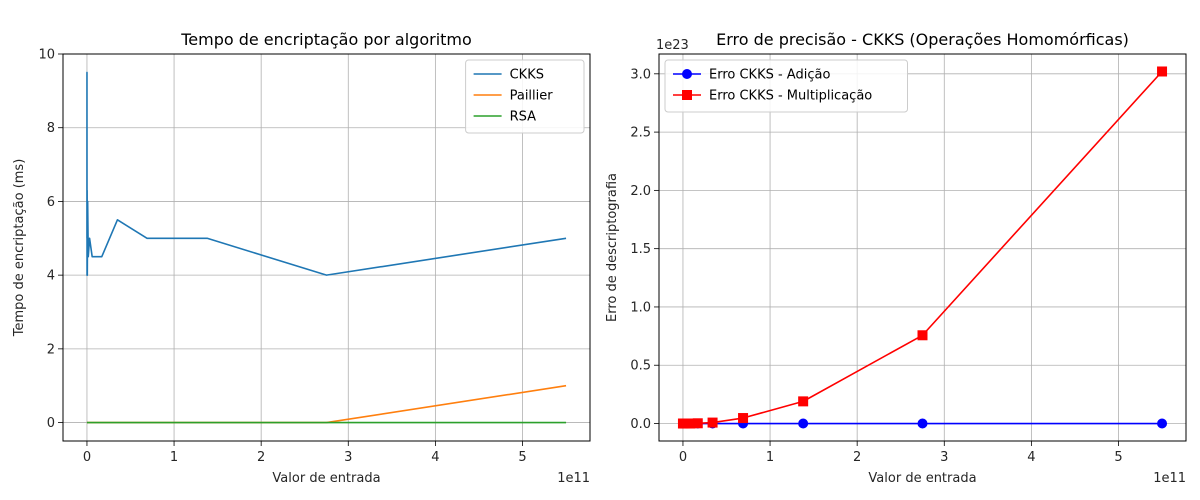  Describe the element at coordinates (19, 248) in the screenshot. I see `y-axis-label: Tempo de encriptação (ms)` at that location.